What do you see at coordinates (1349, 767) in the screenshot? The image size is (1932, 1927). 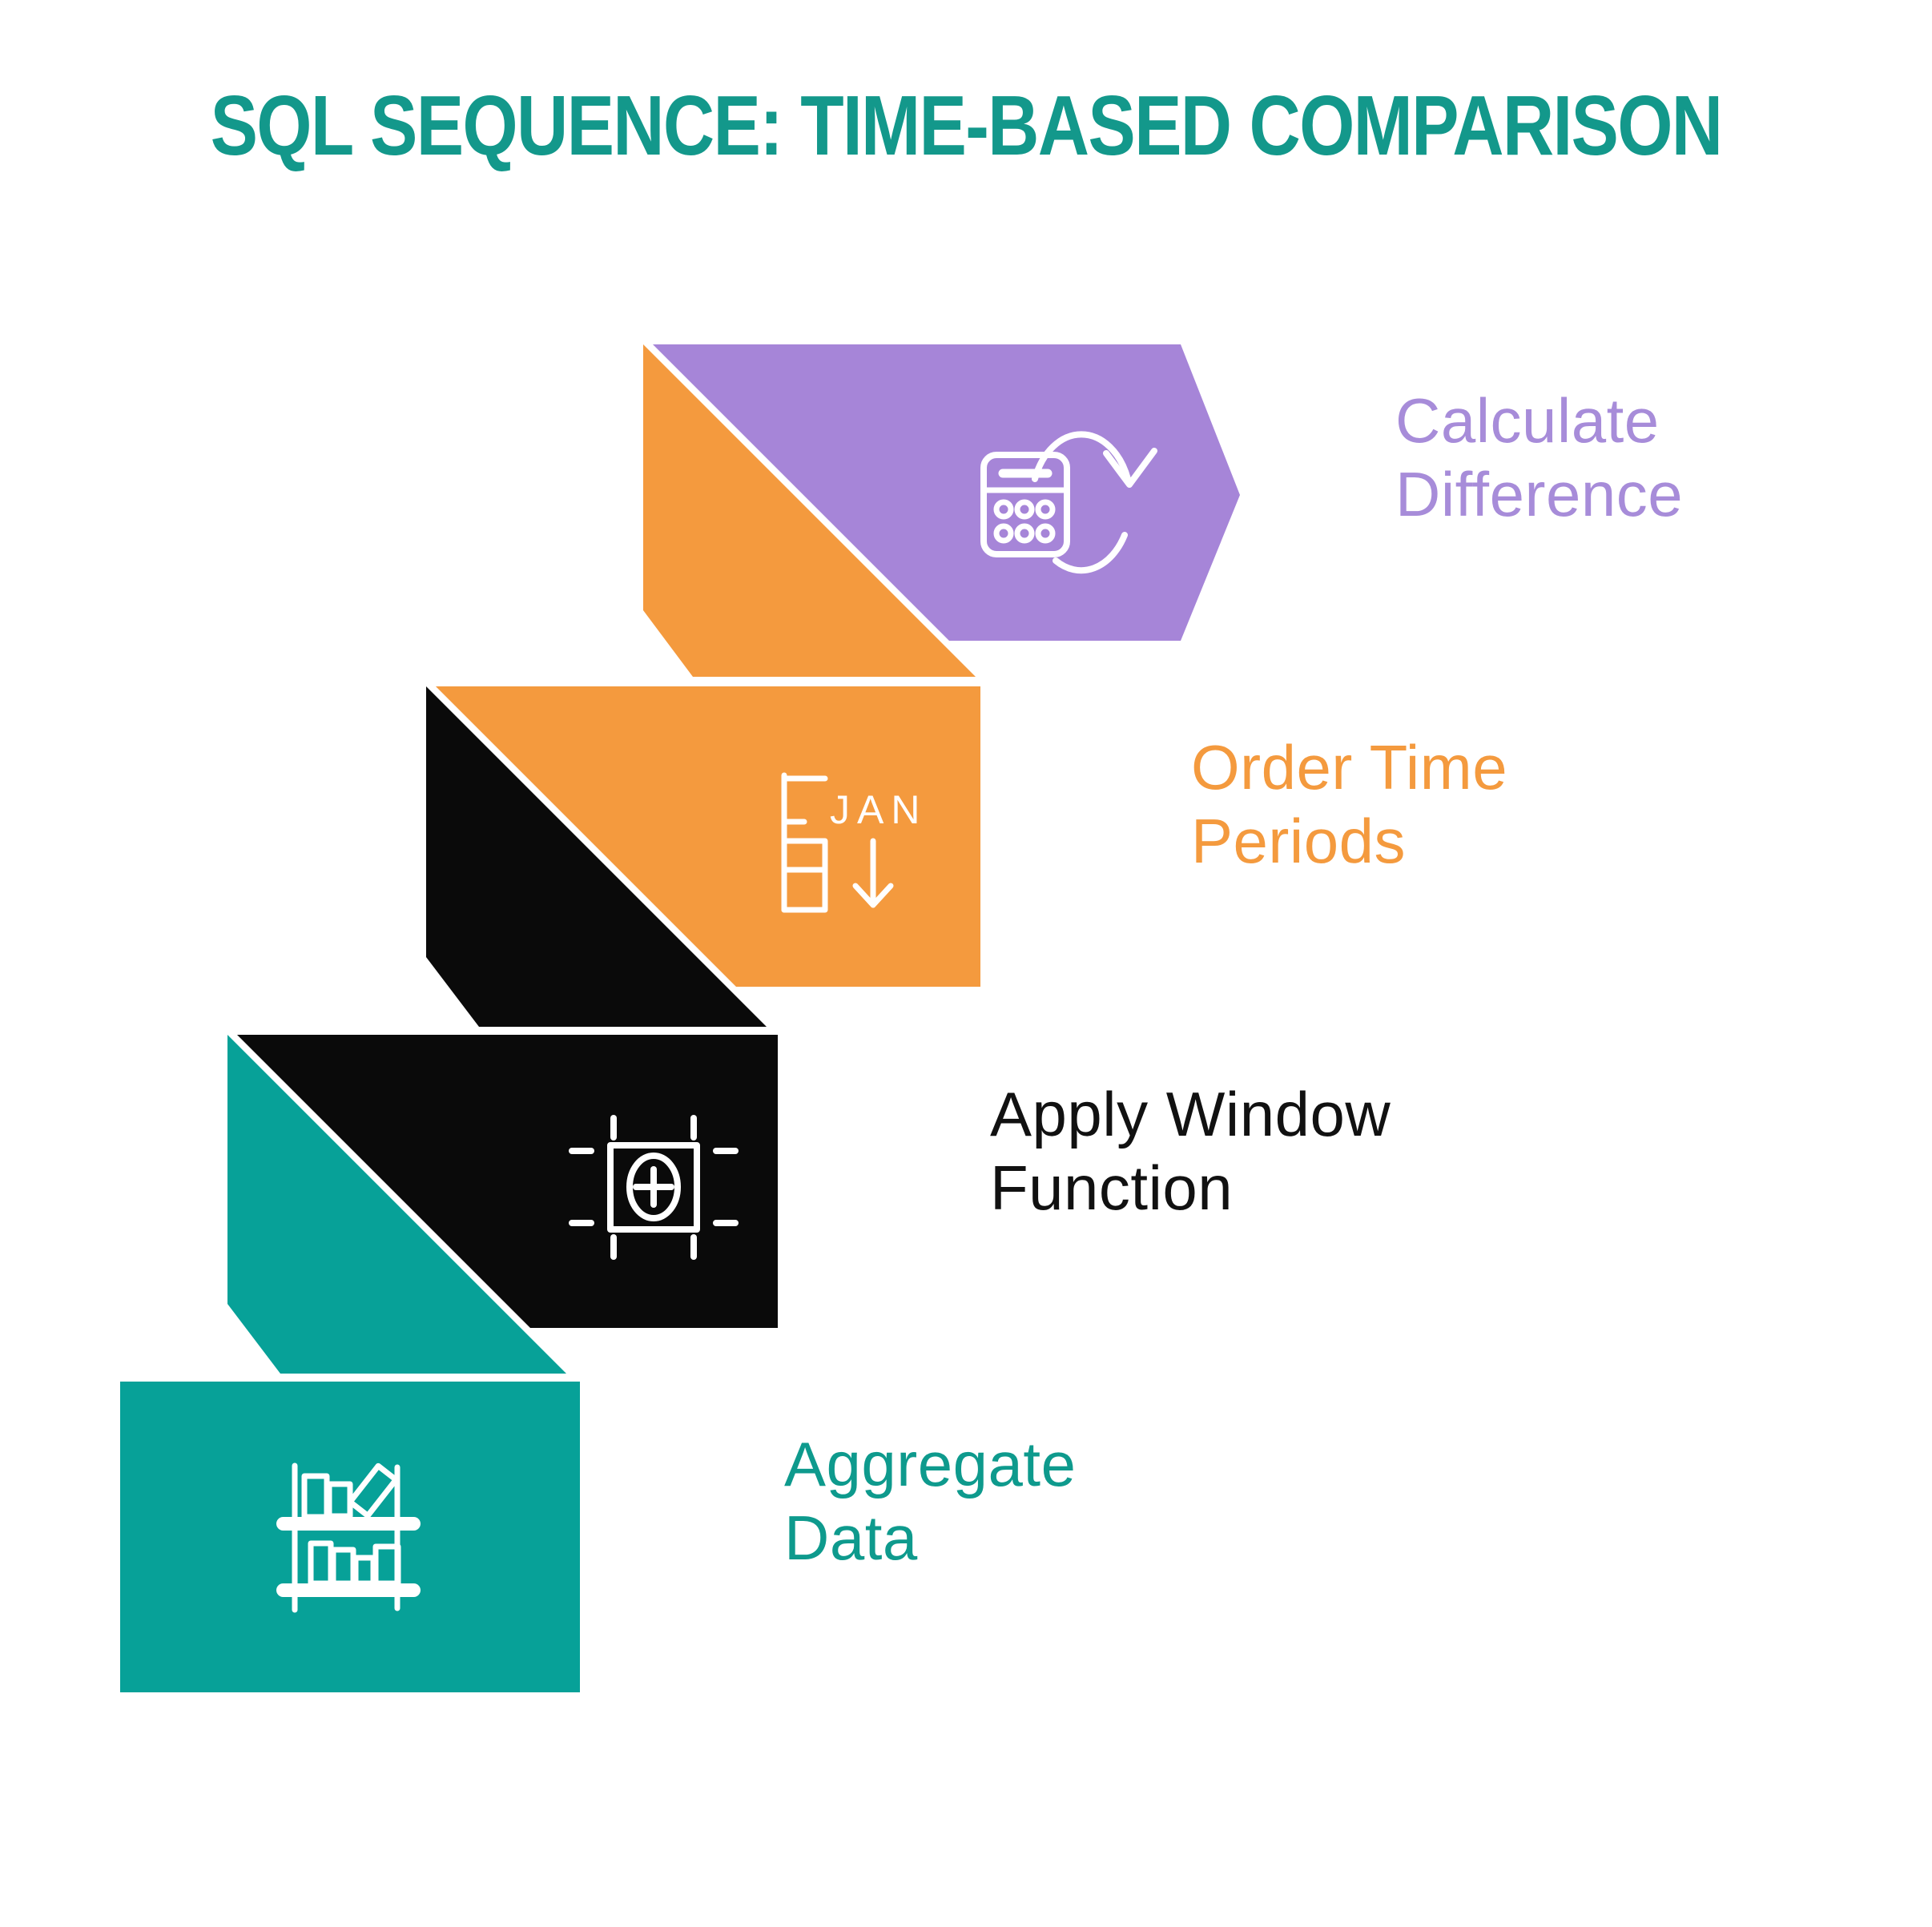 I see `step2-label-line1: Order Time` at bounding box center [1349, 767].